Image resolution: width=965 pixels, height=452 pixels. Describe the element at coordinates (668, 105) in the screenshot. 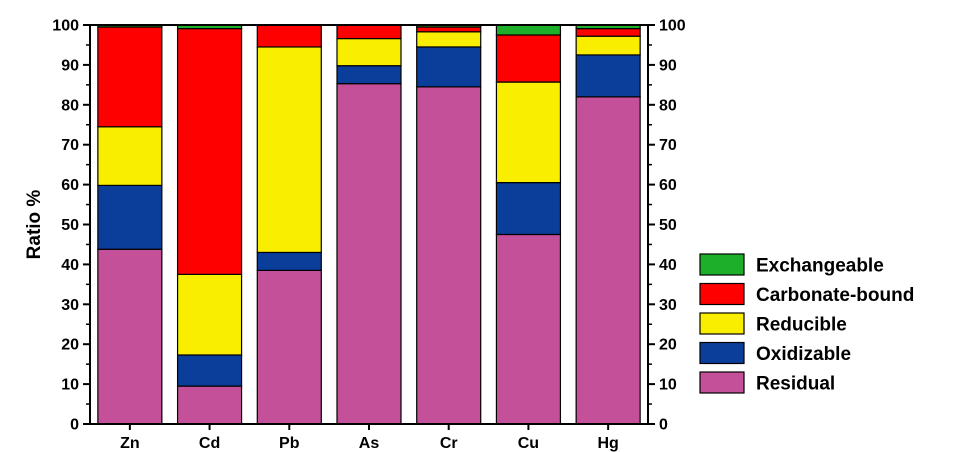

I see `y-tick-label-right: 80` at that location.